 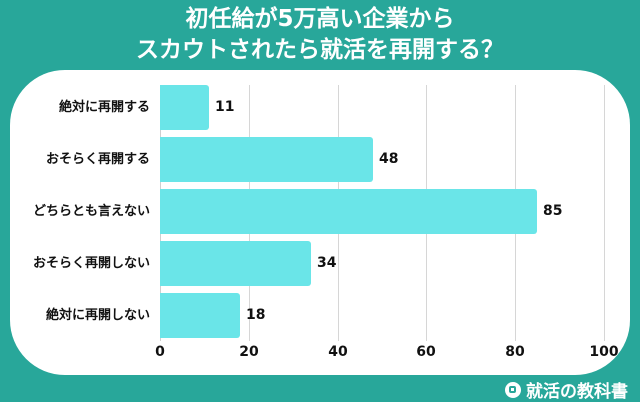 What do you see at coordinates (320, 19) in the screenshot?
I see `chart-title-line-1: 初任給が5万高い企業から` at bounding box center [320, 19].